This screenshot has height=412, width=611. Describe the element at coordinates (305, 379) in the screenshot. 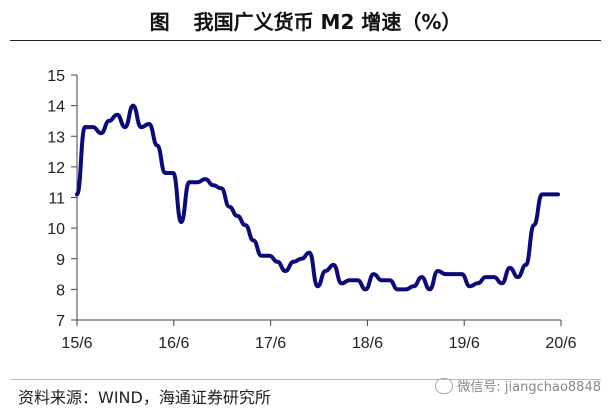

I see `source-divider` at that location.